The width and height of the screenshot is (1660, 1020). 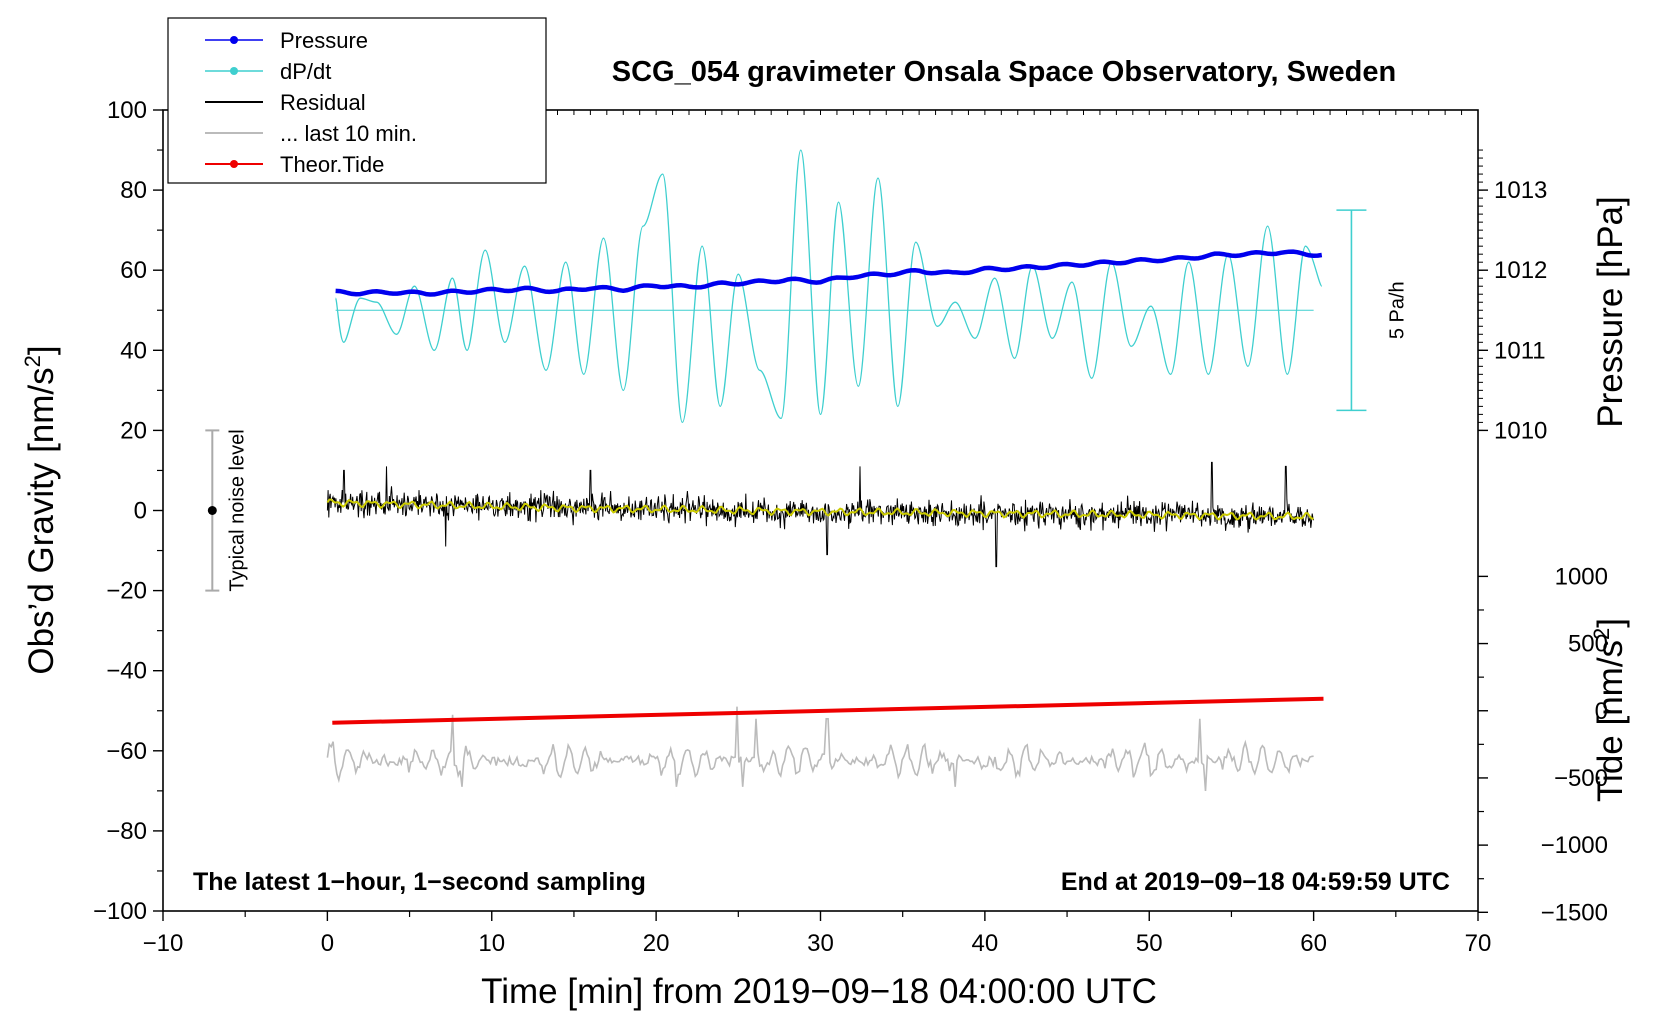 I want to click on tide-tick-label: 500, so click(x=1588, y=644).